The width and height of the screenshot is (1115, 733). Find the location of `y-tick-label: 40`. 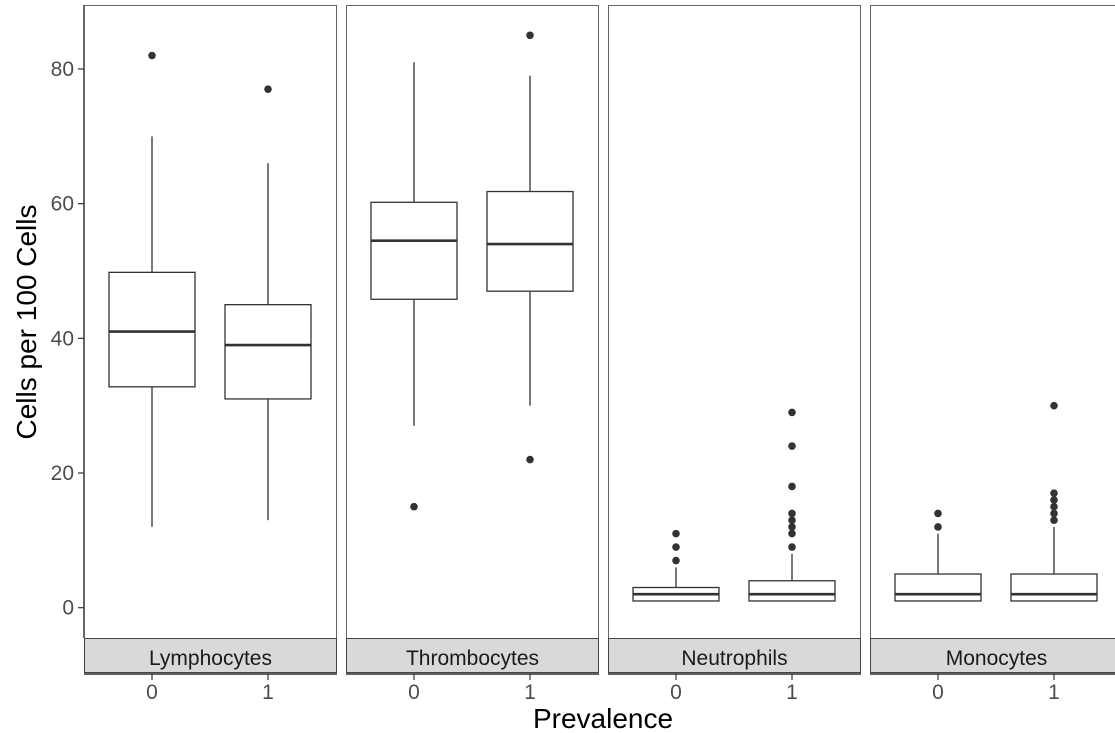

y-tick-label: 40 is located at coordinates (62, 338).